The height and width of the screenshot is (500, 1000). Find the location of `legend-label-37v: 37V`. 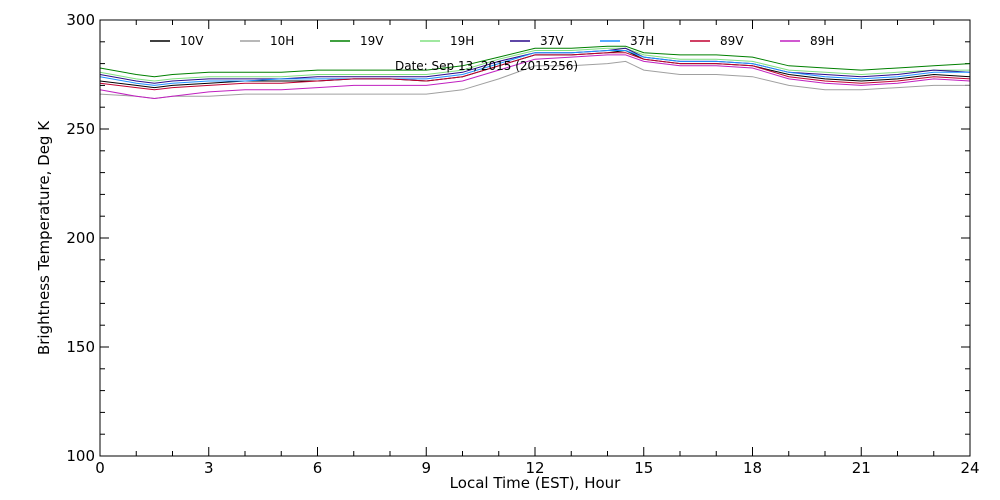

legend-label-37v: 37V is located at coordinates (552, 41).